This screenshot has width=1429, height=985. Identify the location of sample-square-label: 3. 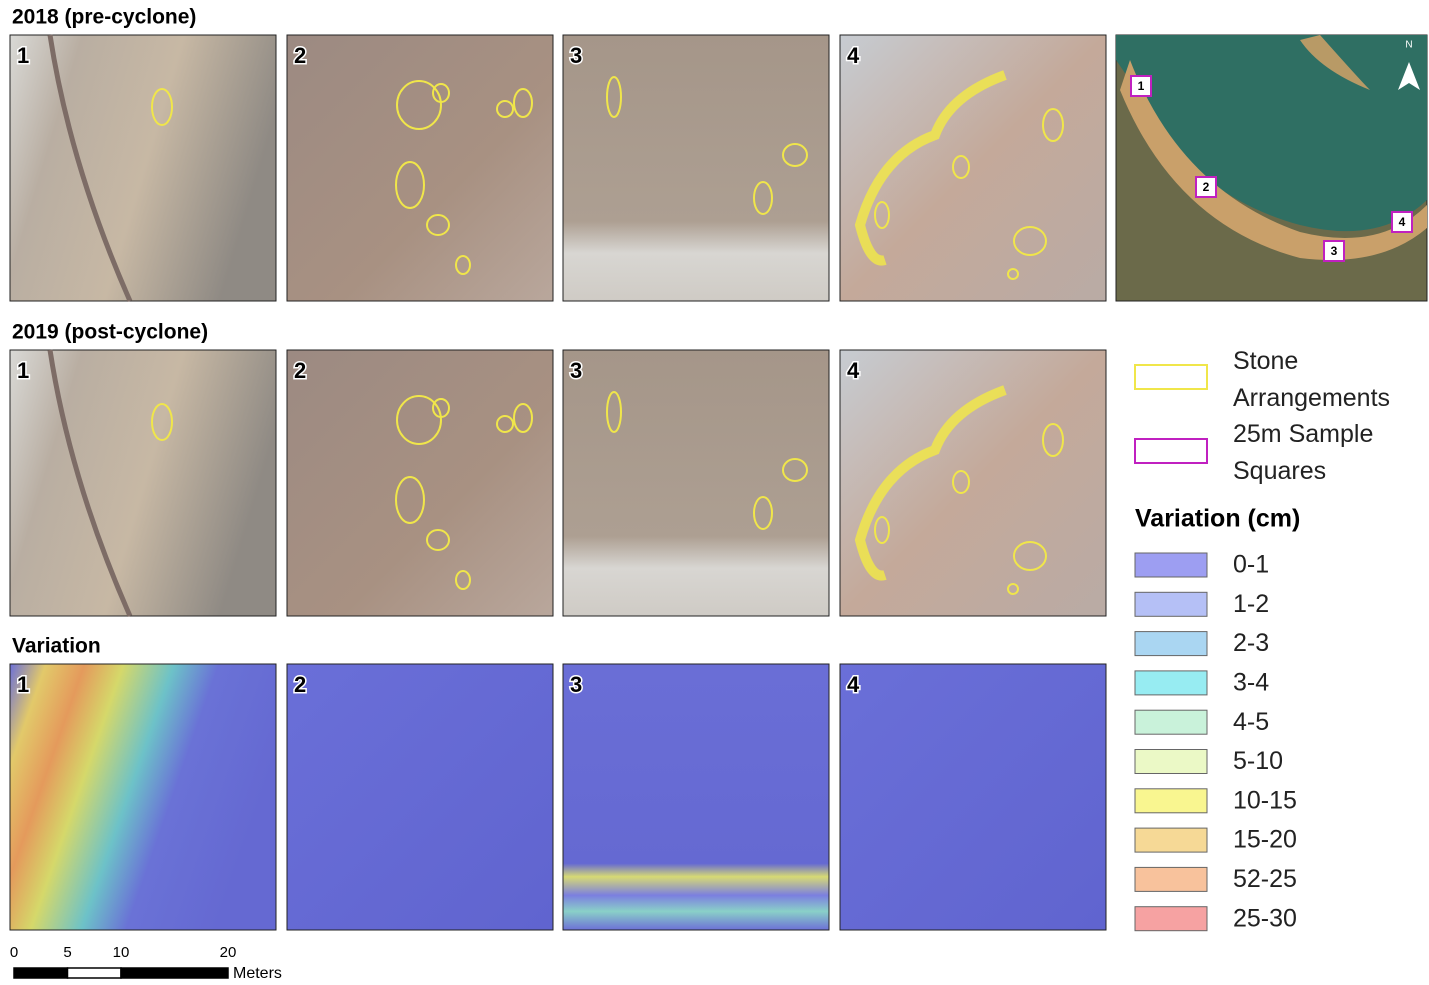
(1334, 251).